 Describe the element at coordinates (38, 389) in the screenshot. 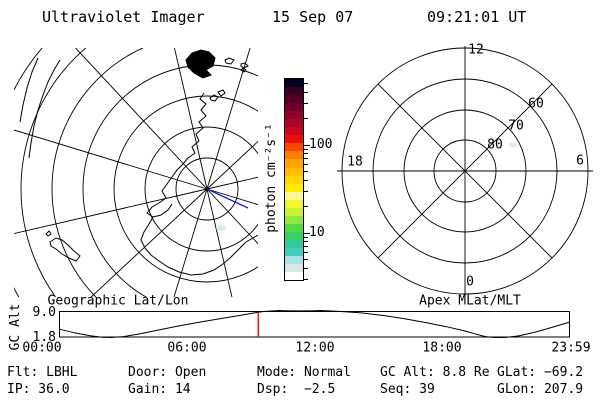

I see `status-field: IP: 36.0` at that location.